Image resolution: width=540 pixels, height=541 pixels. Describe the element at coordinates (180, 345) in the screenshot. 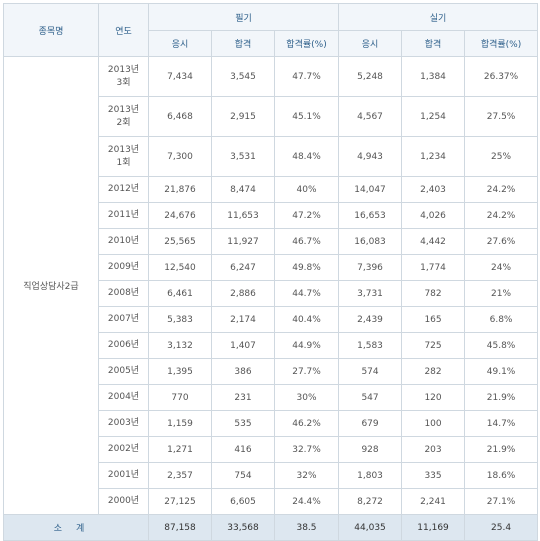

I see `written-applicants-cell: 3,132` at that location.